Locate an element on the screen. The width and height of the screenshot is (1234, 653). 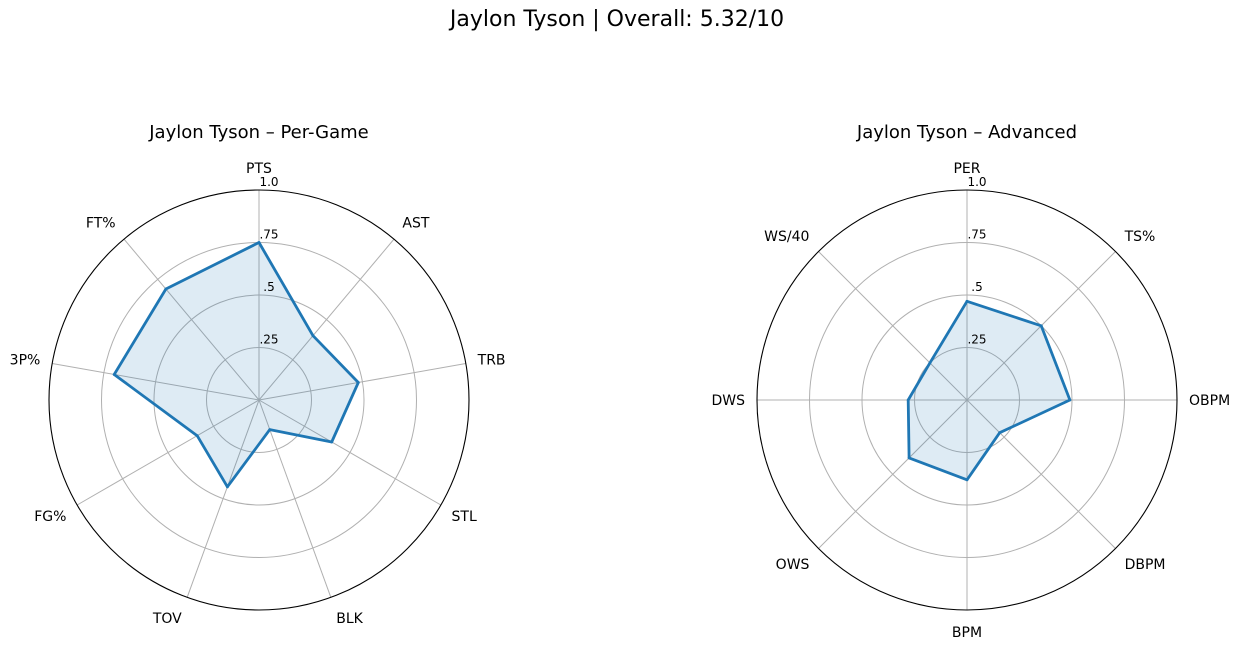
data-point-pts is located at coordinates (259, 242).